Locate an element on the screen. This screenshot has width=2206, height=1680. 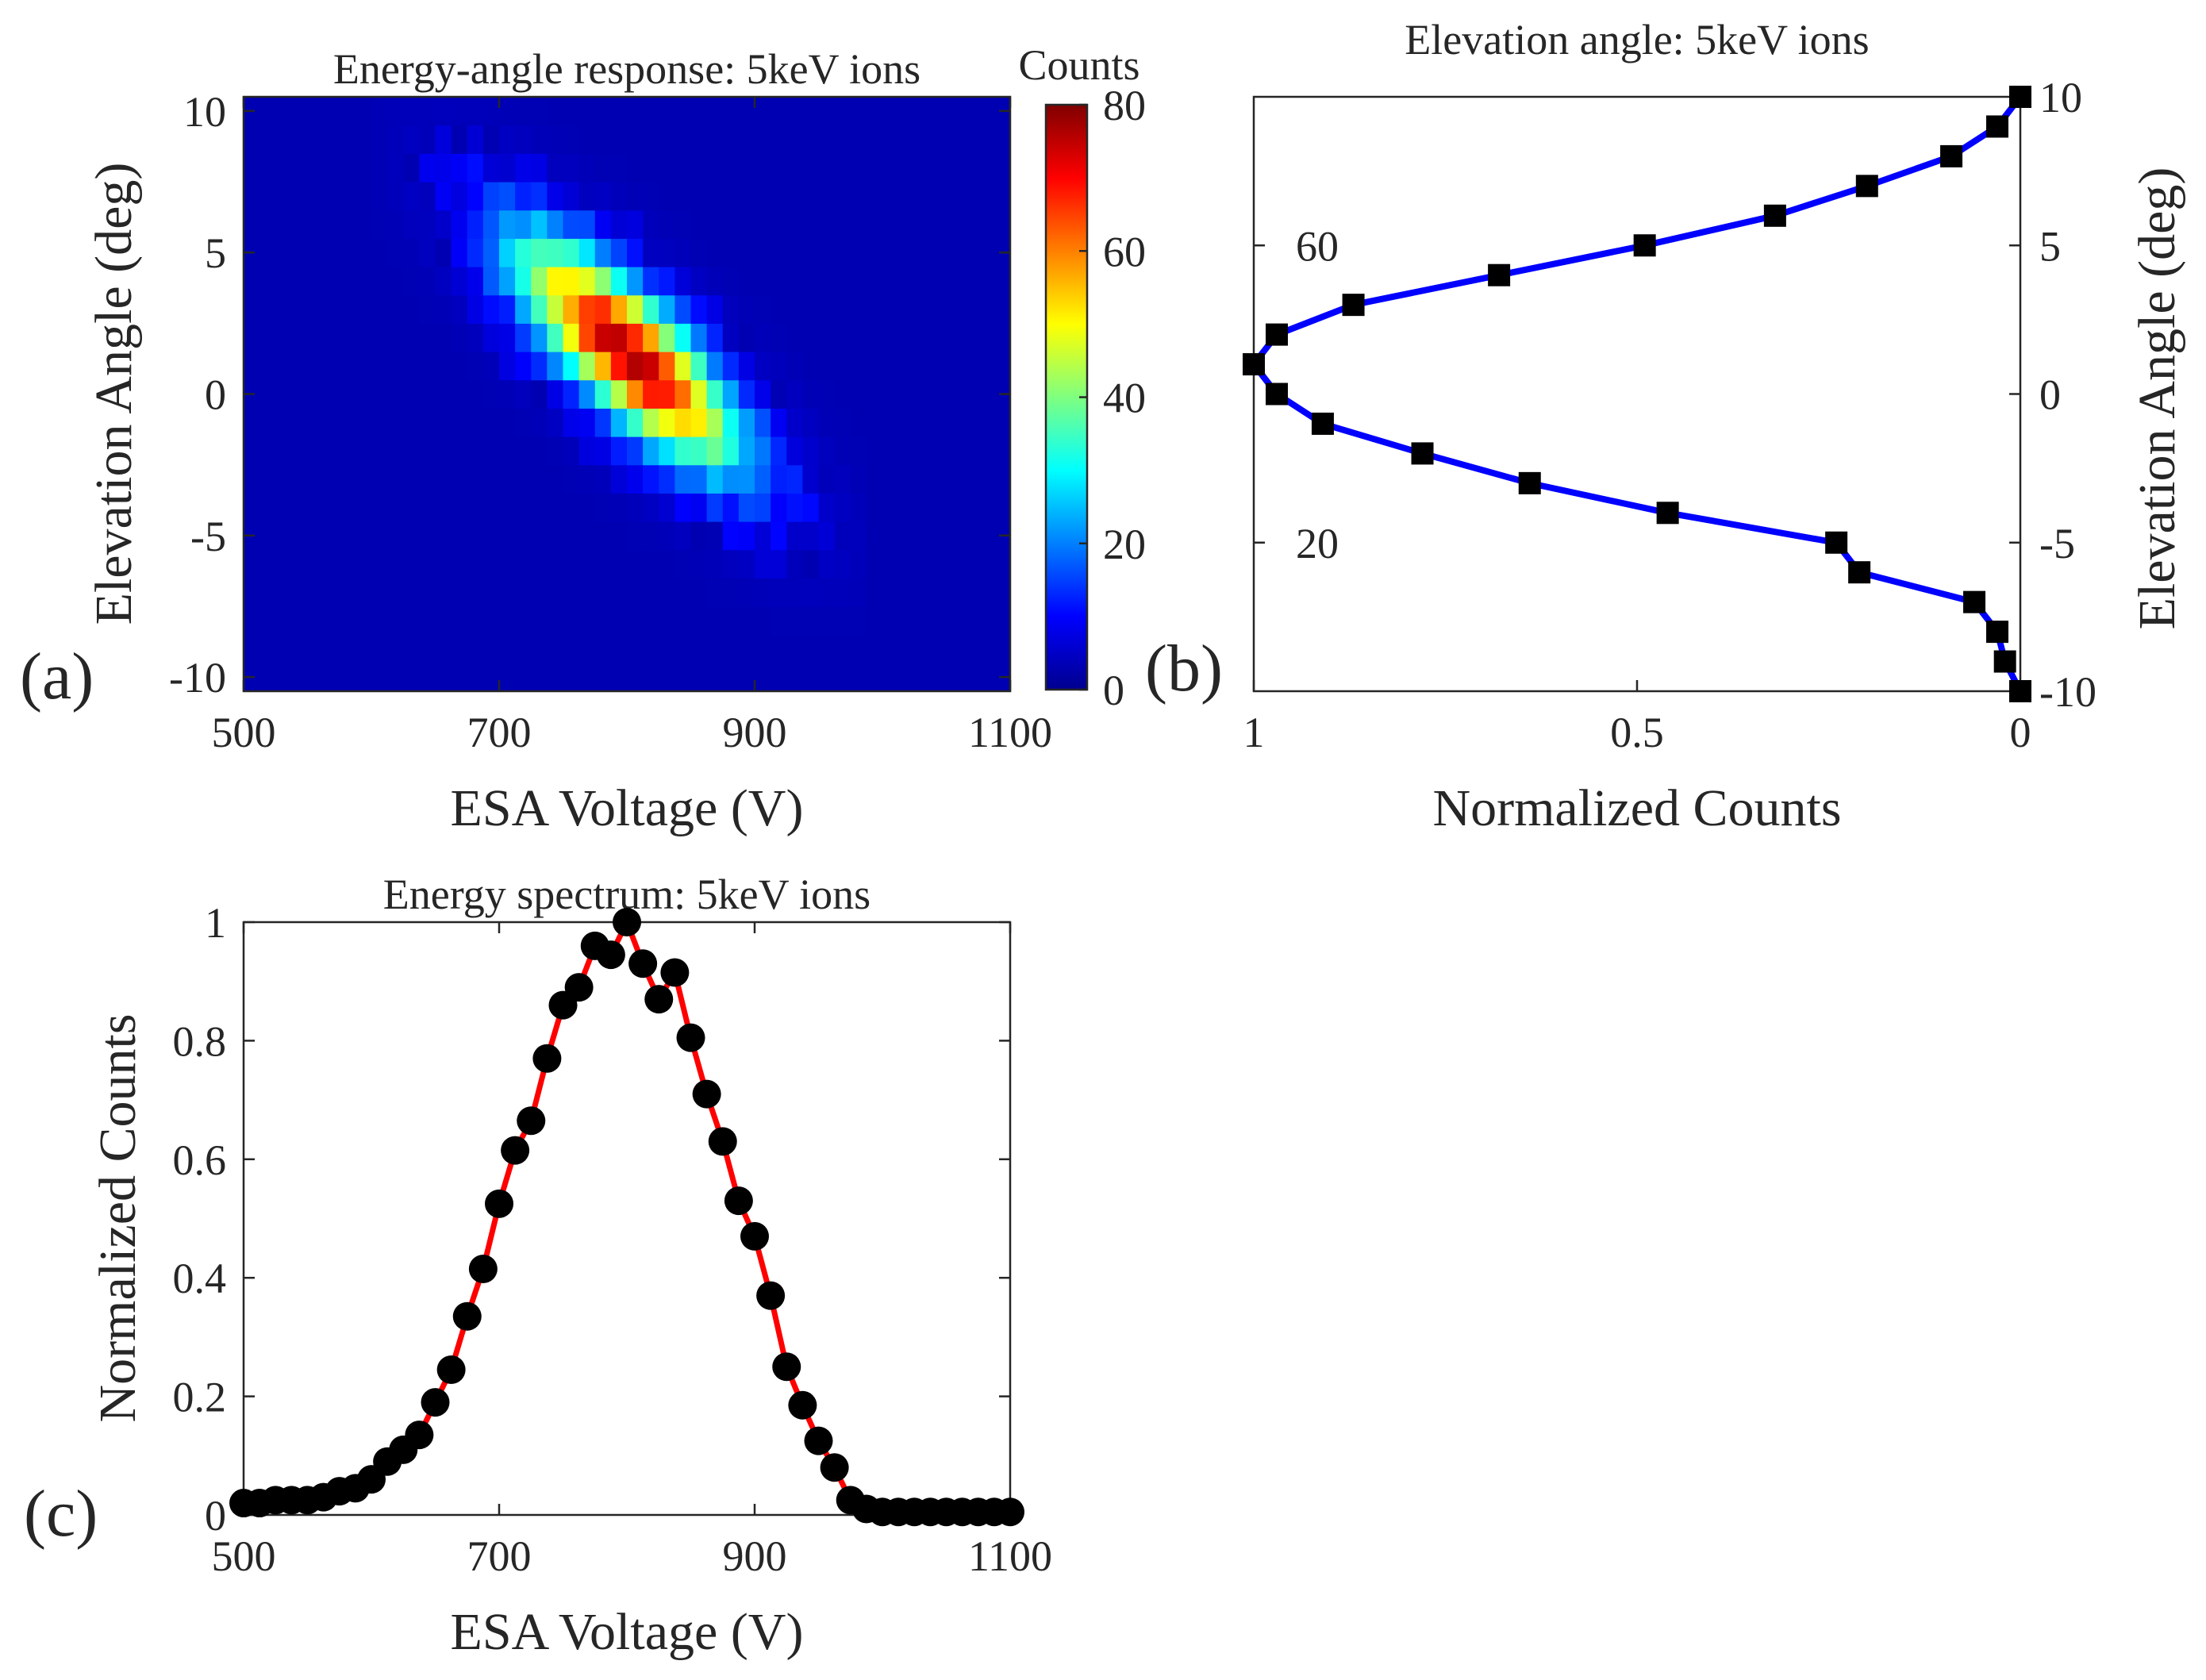
panel-c-frame is located at coordinates (627, 1219).